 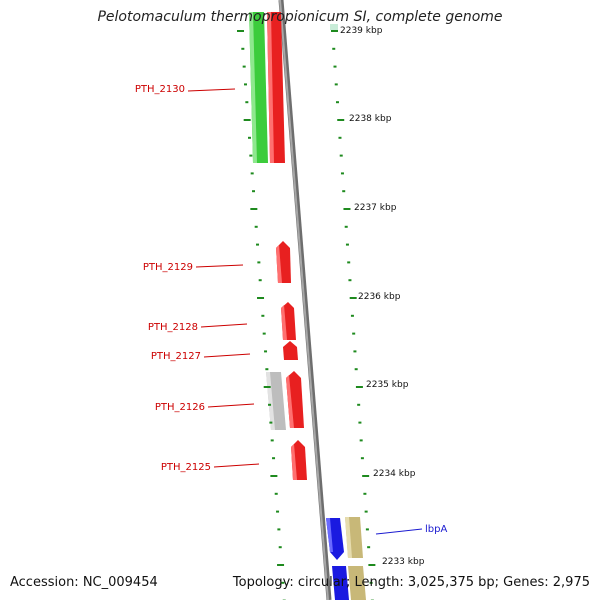 What do you see at coordinates (361, 31) in the screenshot?
I see `kbp-label-2239: 2239 kbp` at bounding box center [361, 31].